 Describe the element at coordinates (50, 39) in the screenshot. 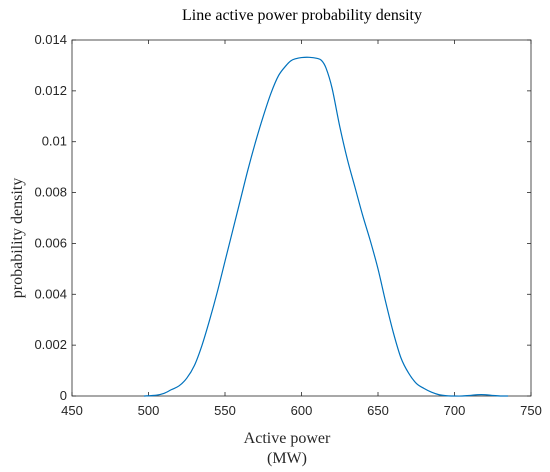

I see `y-tick-label: 0.014` at that location.